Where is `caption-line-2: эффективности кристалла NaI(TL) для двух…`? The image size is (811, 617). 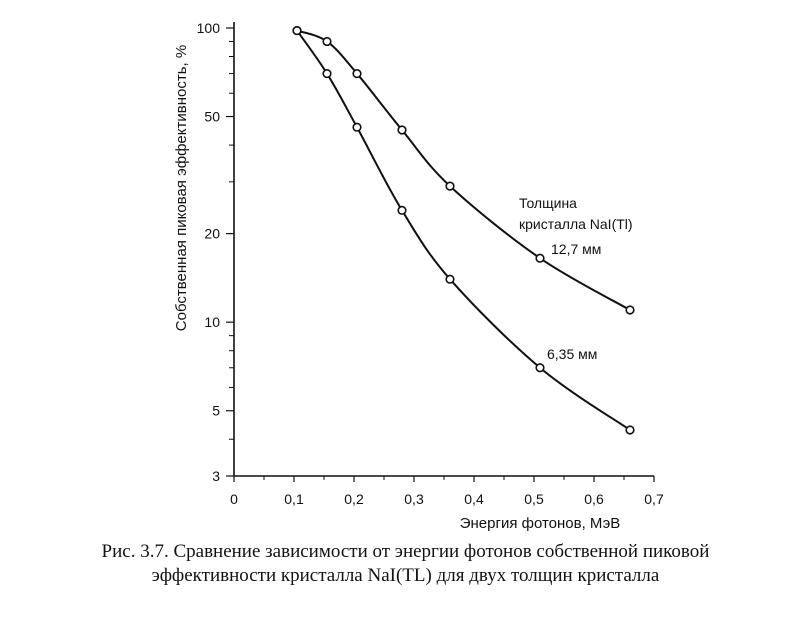 caption-line-2: эффективности кристалла NaI(TL) для двух… is located at coordinates (405, 575).